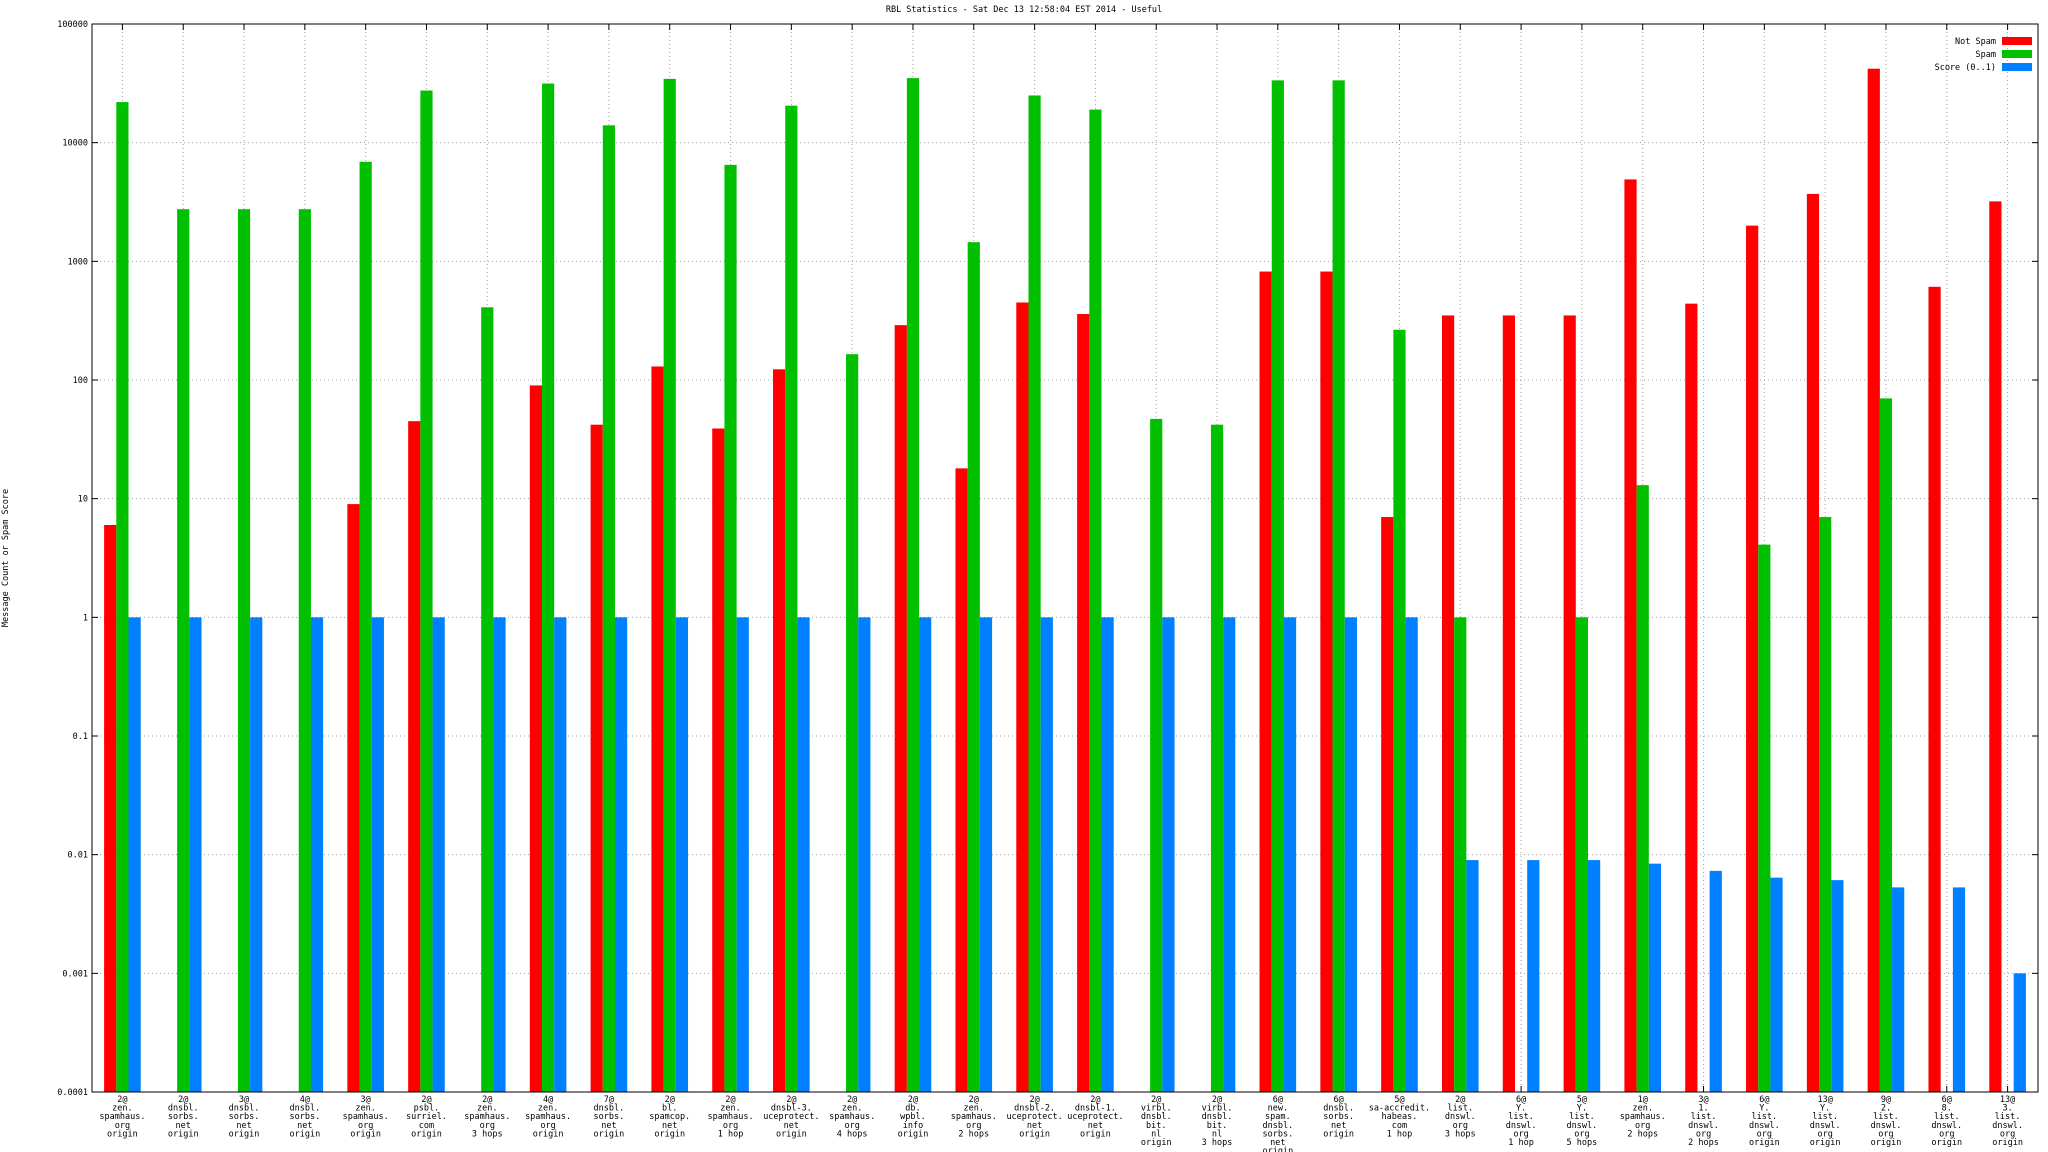  I want to click on y-tick-label: 100000, so click(72, 25).